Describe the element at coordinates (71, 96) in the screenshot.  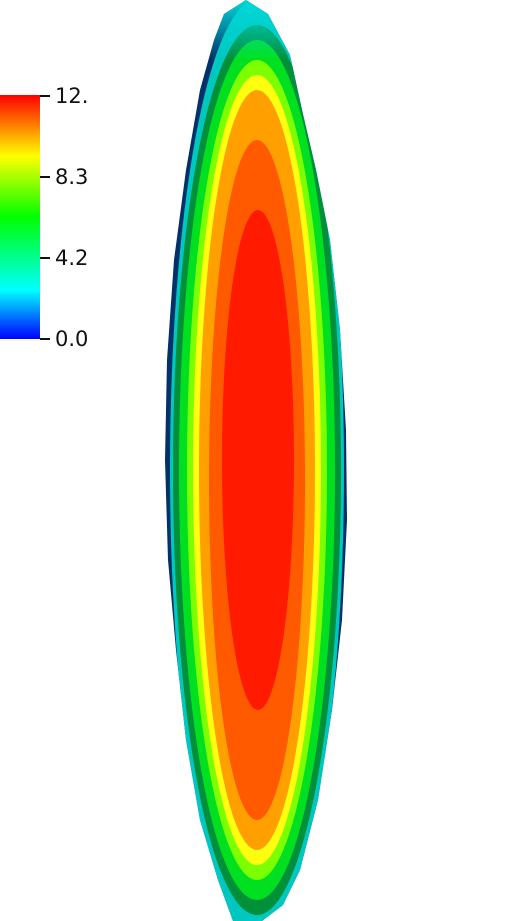
I see `colorbar-tick-label: 12.` at that location.